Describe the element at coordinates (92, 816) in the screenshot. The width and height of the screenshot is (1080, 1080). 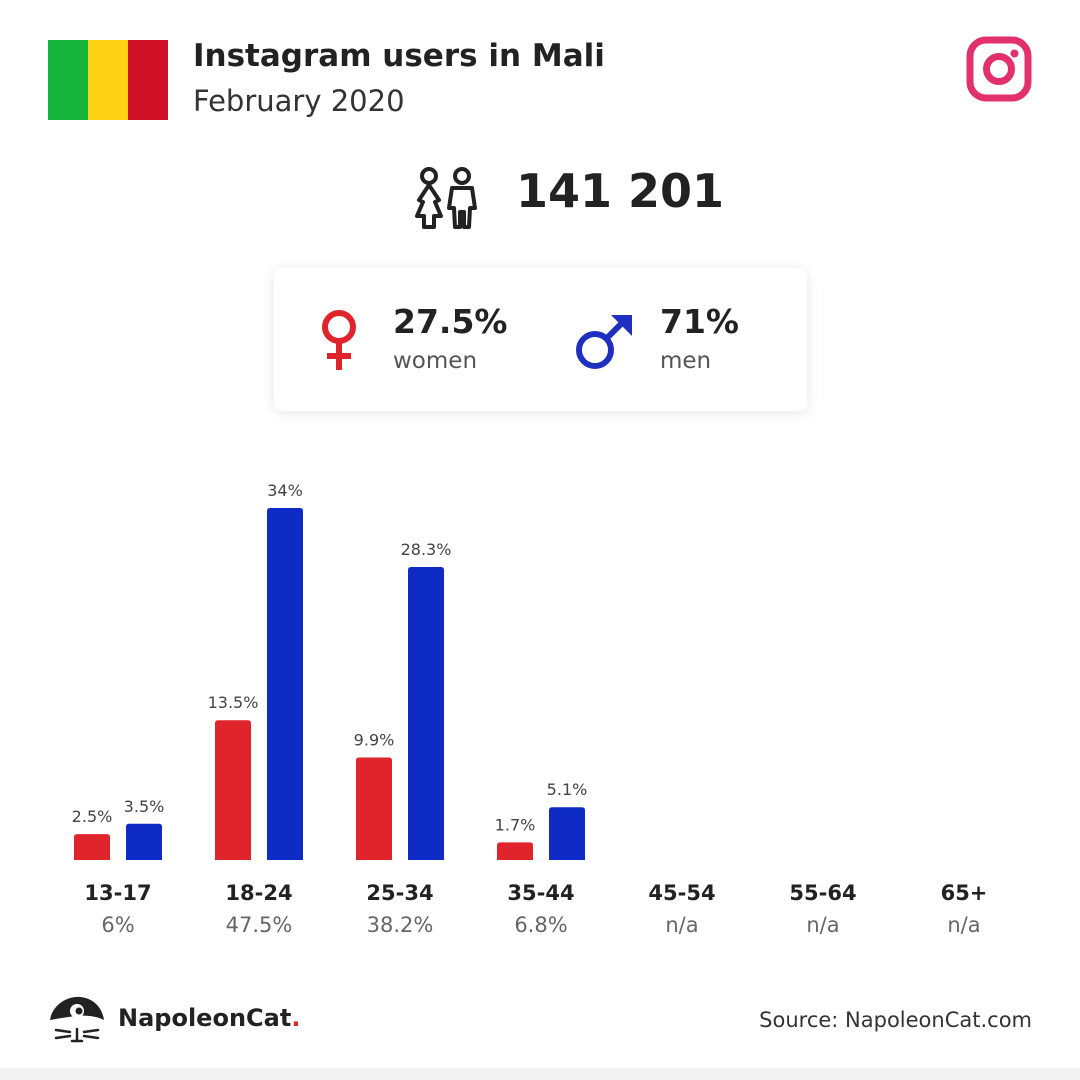
I see `data-label-women-13-17: 2.5%` at that location.